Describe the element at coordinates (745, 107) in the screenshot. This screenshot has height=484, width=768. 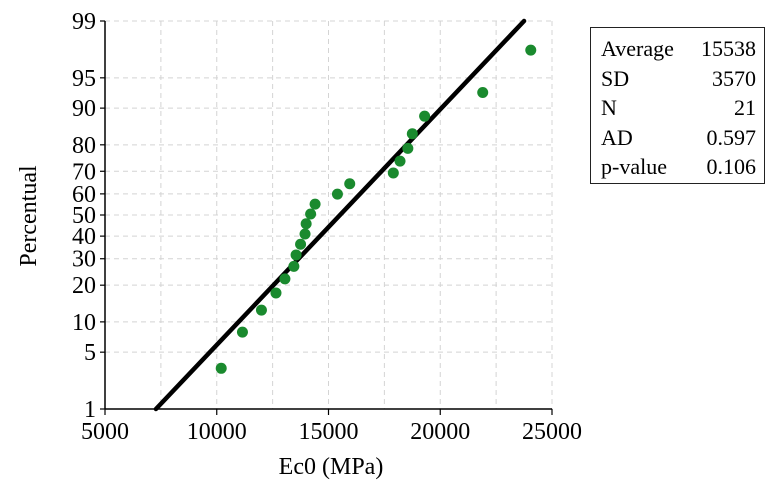
I see `stat-value: 21` at that location.